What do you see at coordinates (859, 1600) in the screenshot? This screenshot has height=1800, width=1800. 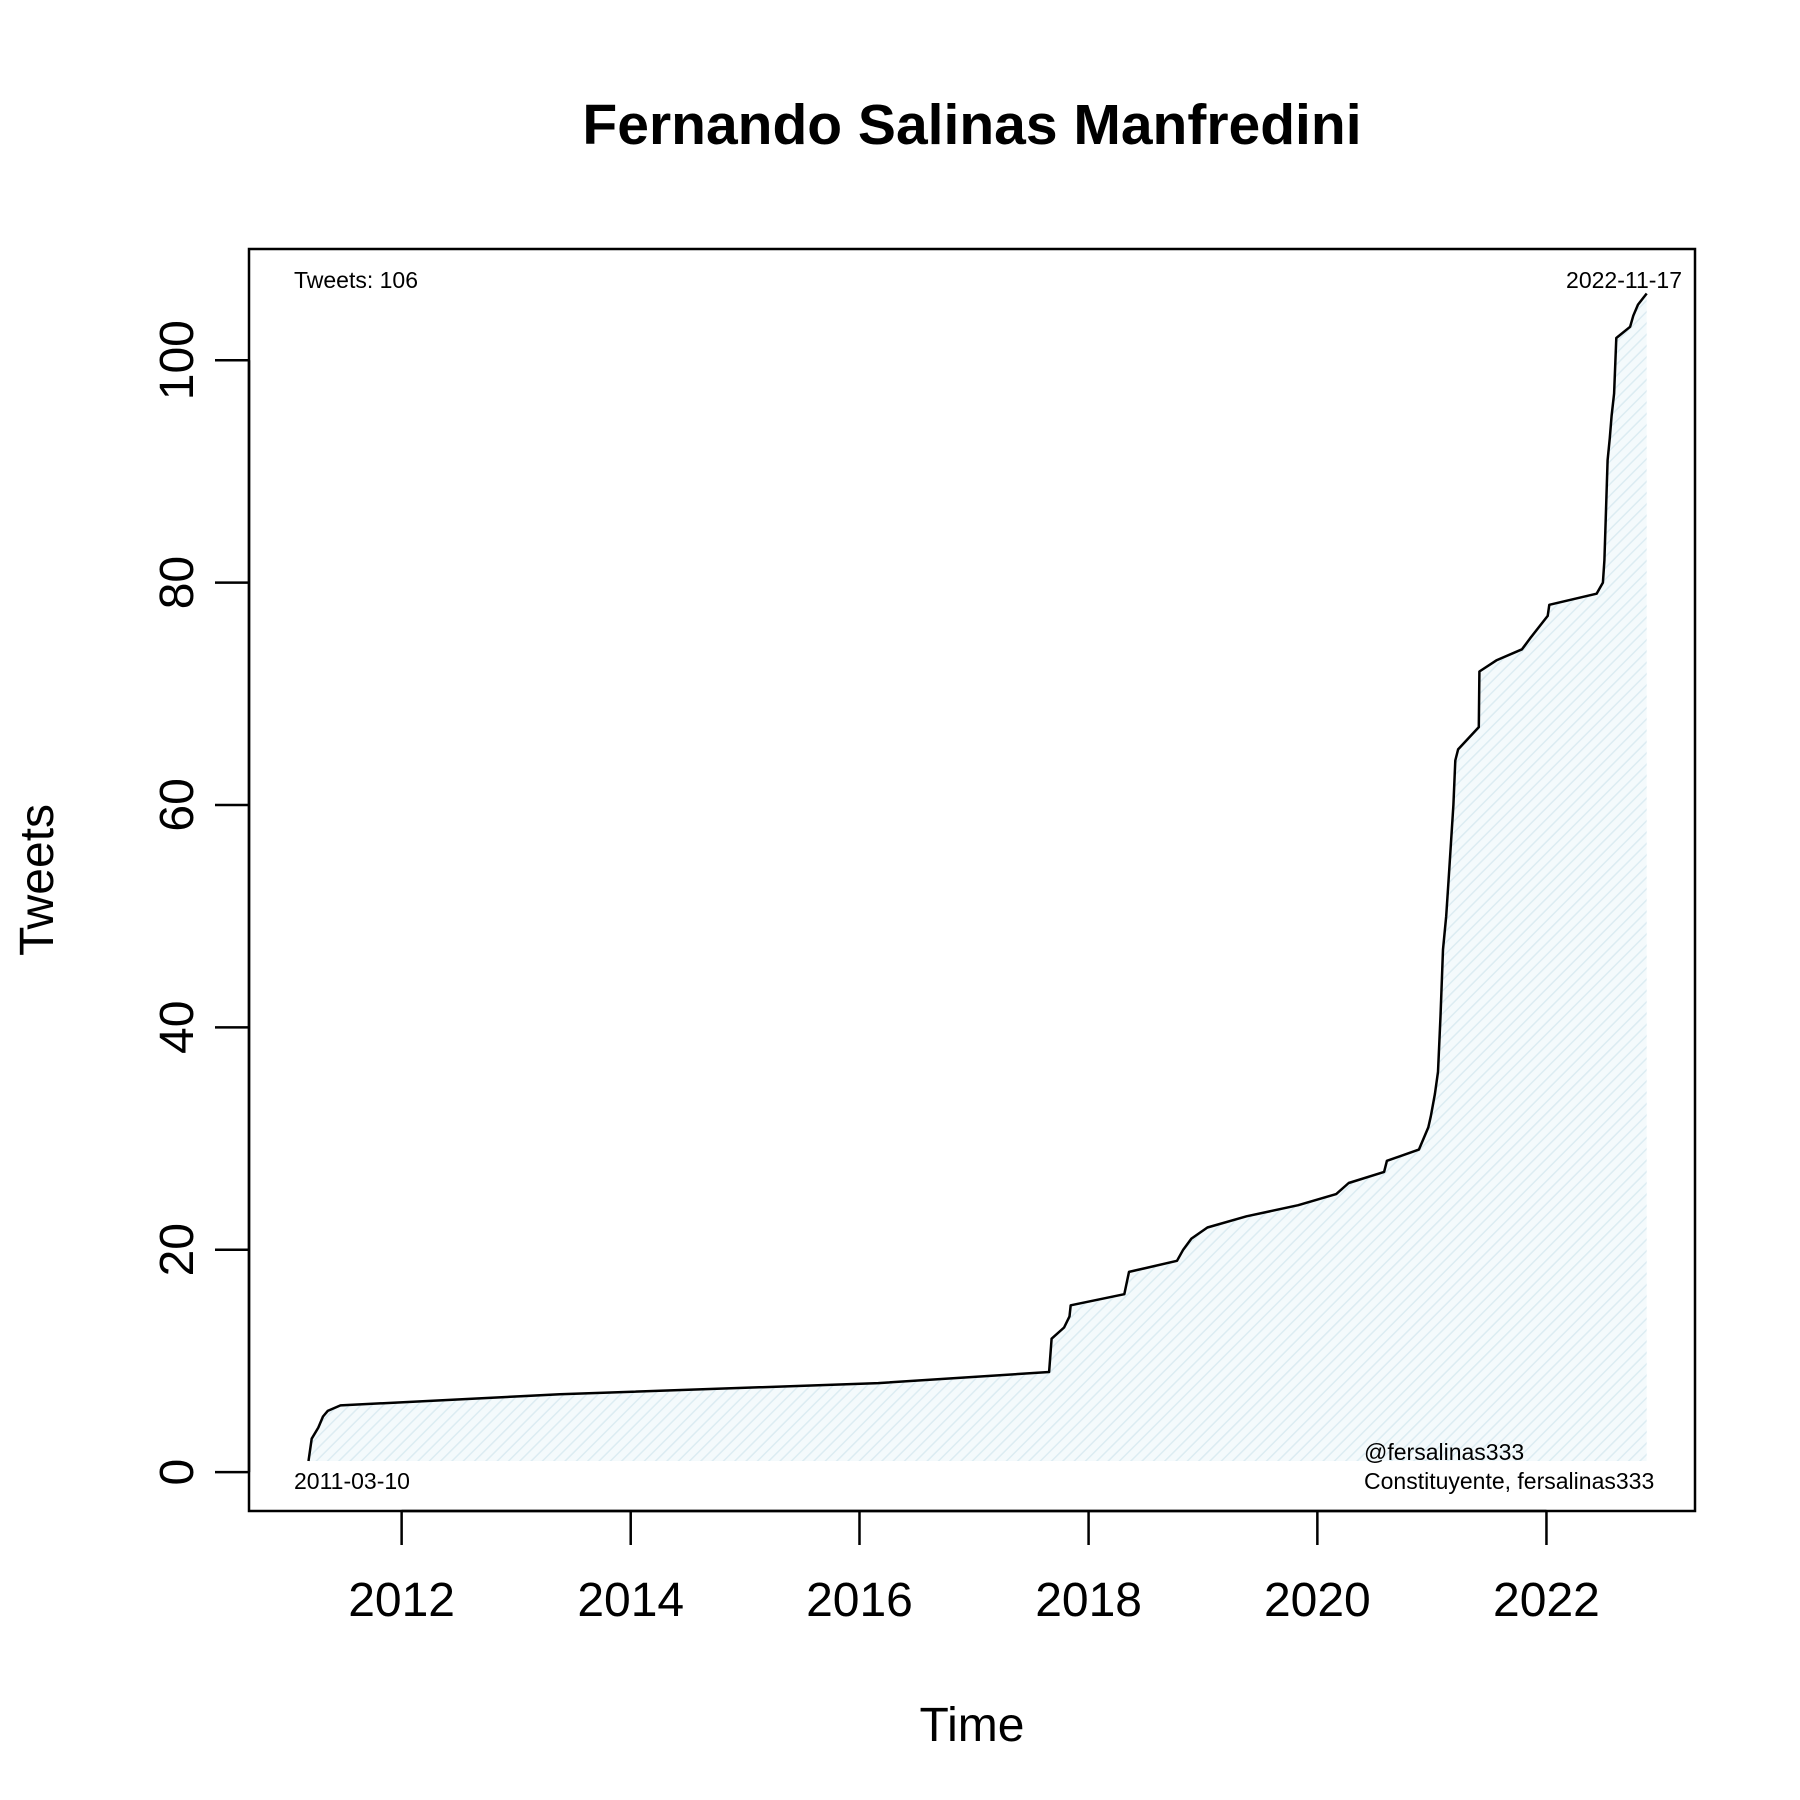 I see `x-tick-label: 2016` at bounding box center [859, 1600].